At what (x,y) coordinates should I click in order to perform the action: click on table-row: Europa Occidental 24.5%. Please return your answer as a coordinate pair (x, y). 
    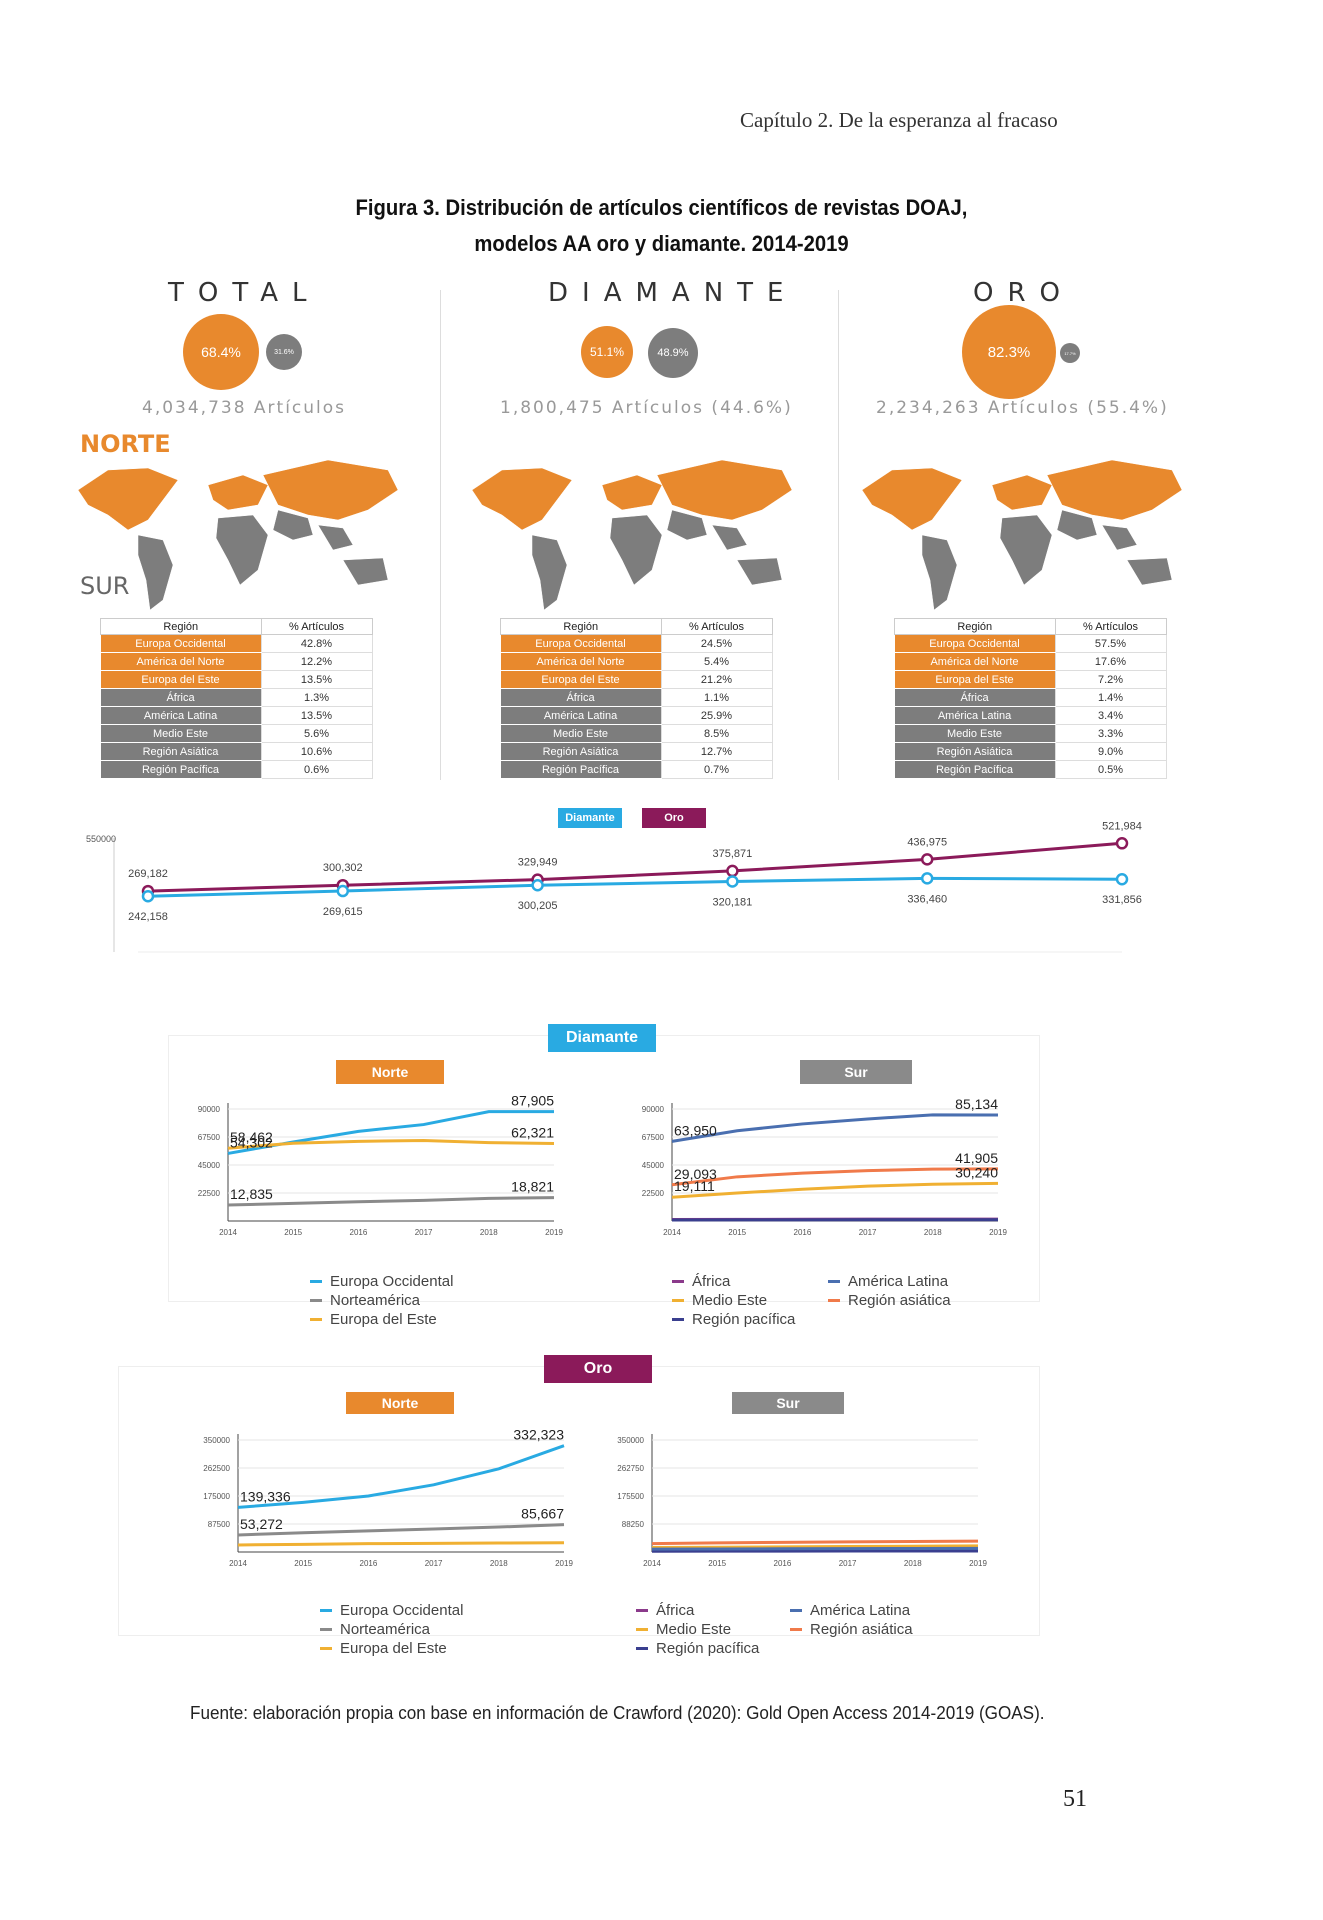
    Looking at the image, I should click on (636, 643).